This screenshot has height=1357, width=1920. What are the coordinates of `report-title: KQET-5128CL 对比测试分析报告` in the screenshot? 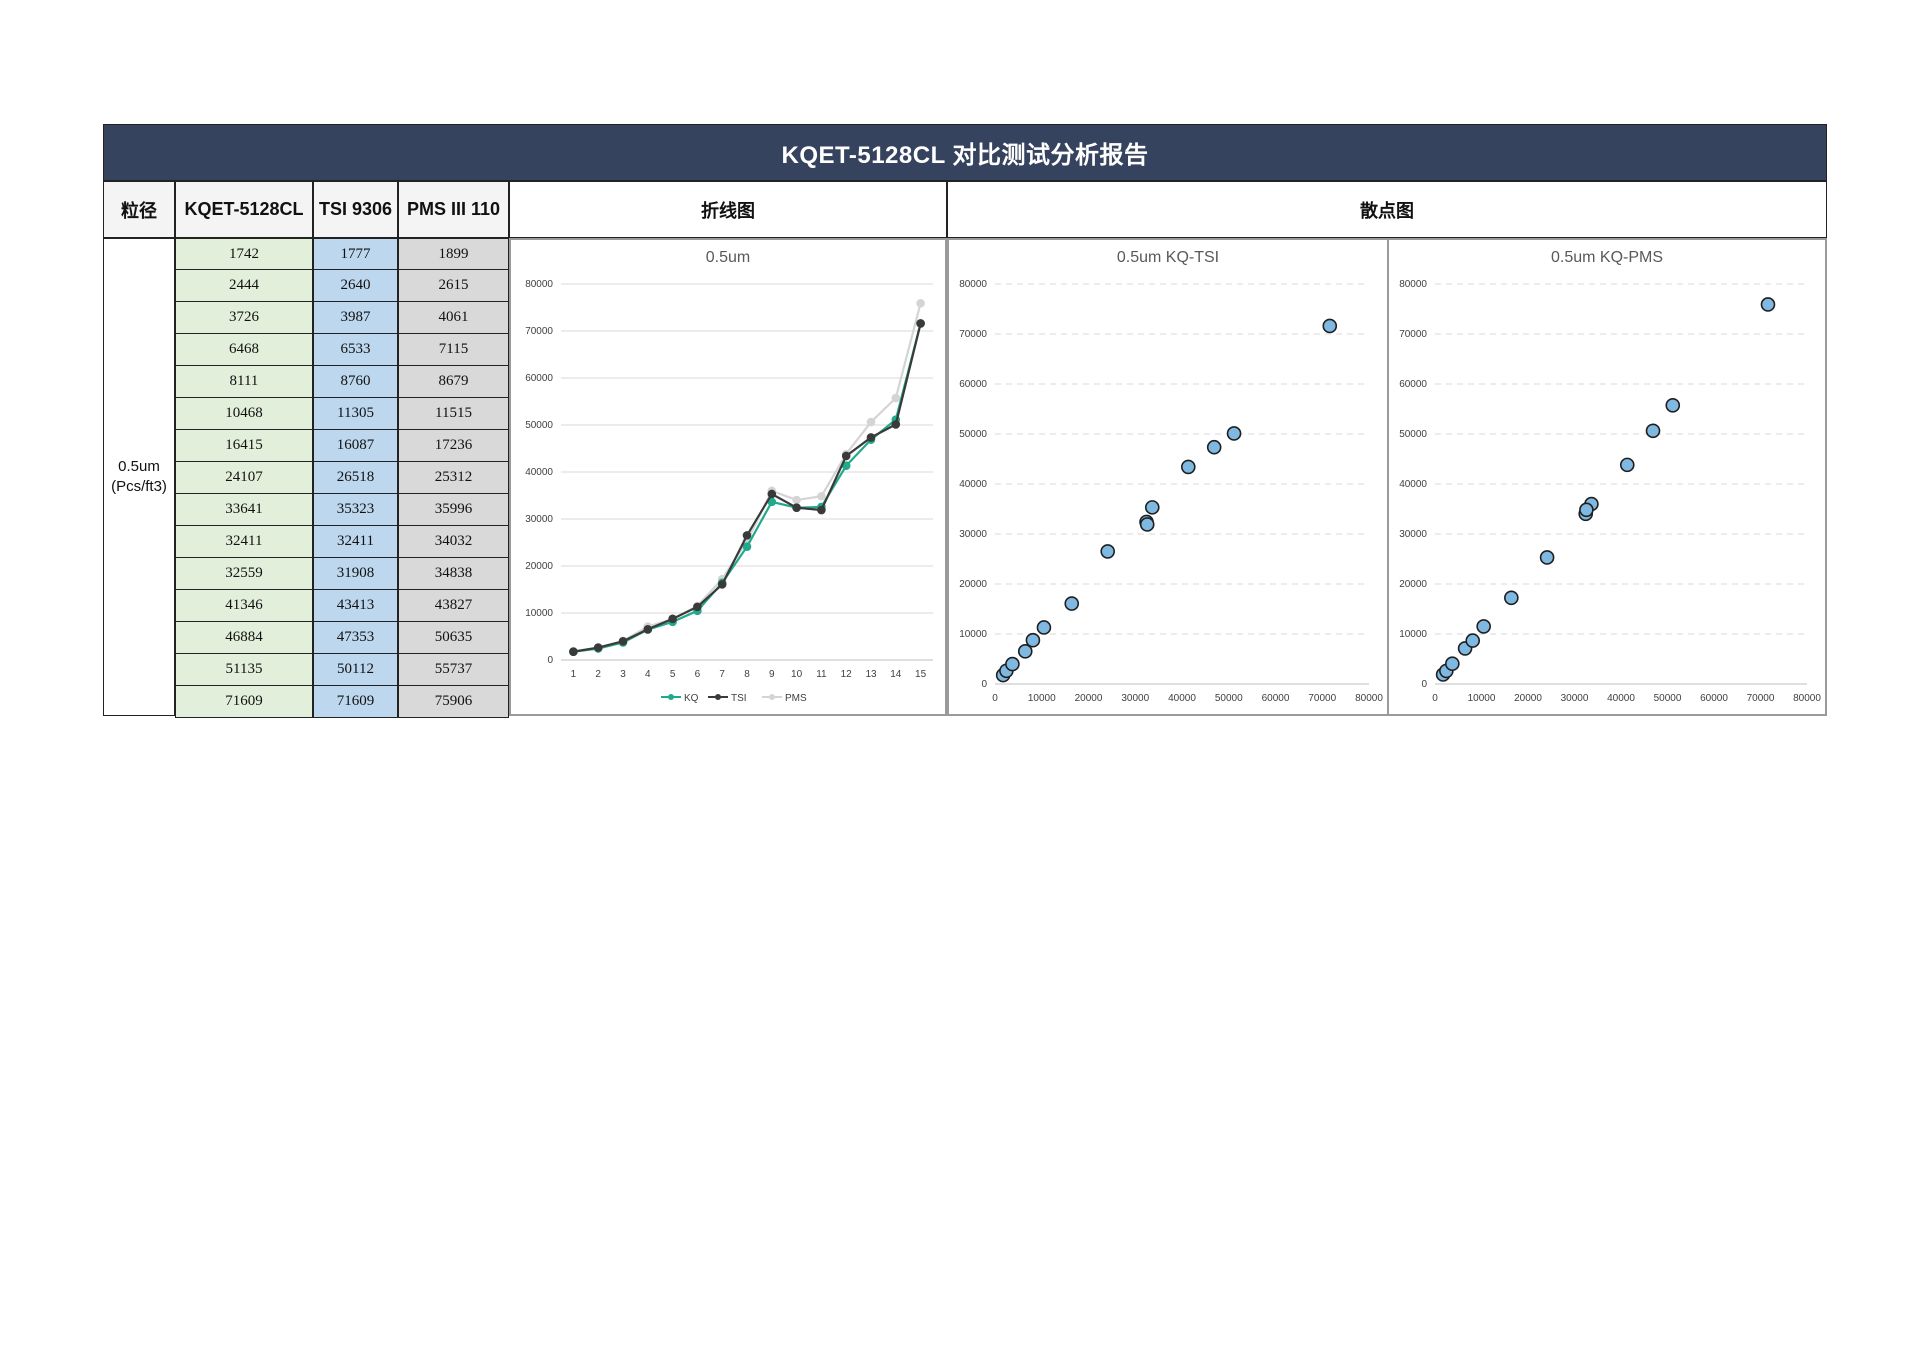 It's located at (965, 152).